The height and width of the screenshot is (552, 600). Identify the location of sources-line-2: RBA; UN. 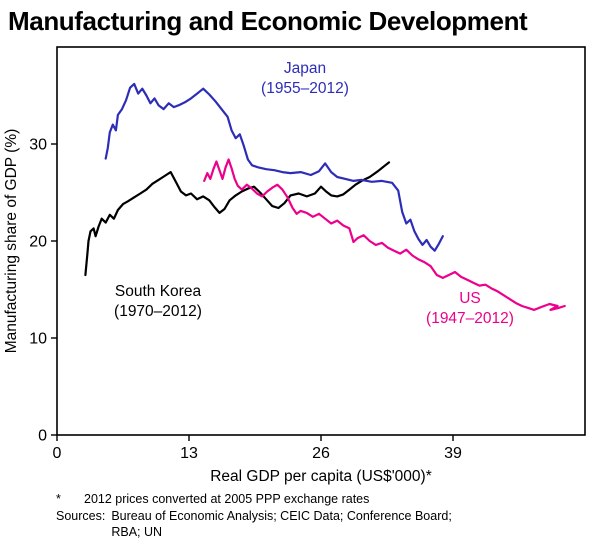
(137, 532).